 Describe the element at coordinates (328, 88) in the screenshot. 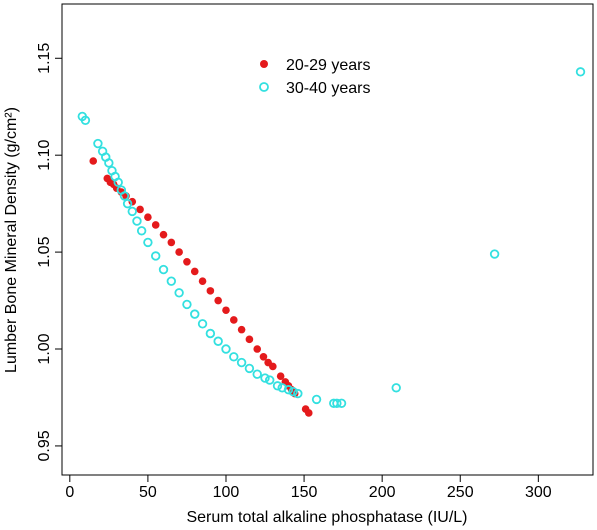

I see `legend-label: 30-40 years` at that location.